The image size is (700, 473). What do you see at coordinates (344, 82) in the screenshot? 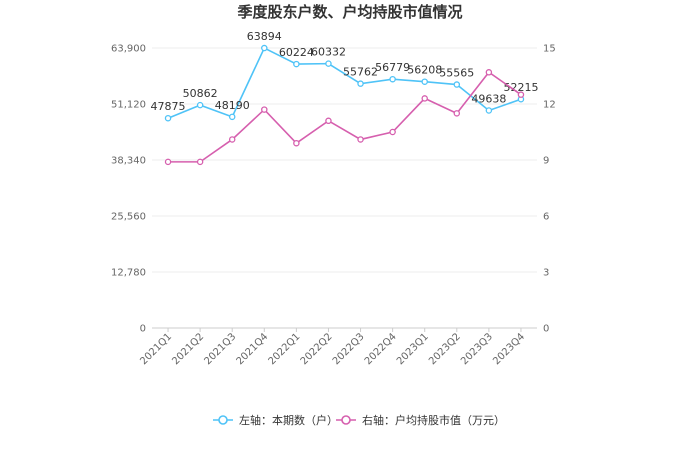
I see `series-line-holders` at bounding box center [344, 82].